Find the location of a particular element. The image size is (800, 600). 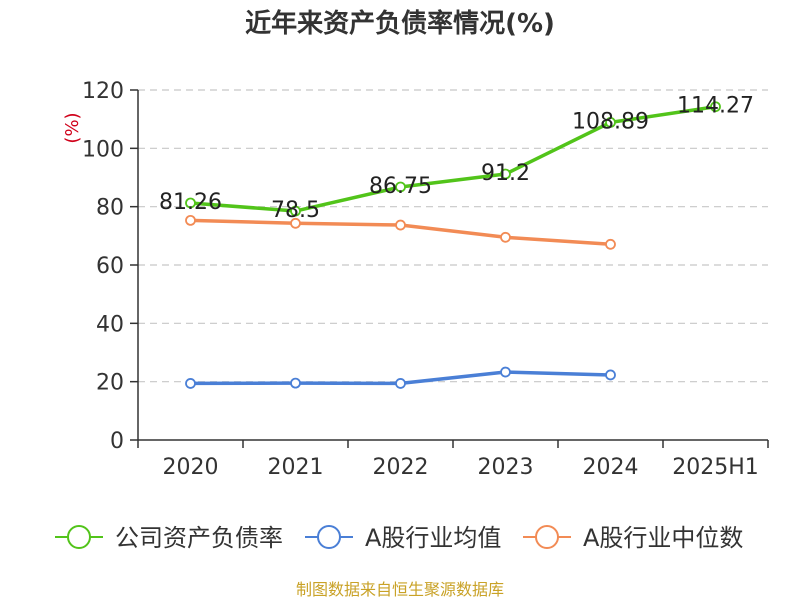

y-tick-label-0: 0 is located at coordinates (117, 441).